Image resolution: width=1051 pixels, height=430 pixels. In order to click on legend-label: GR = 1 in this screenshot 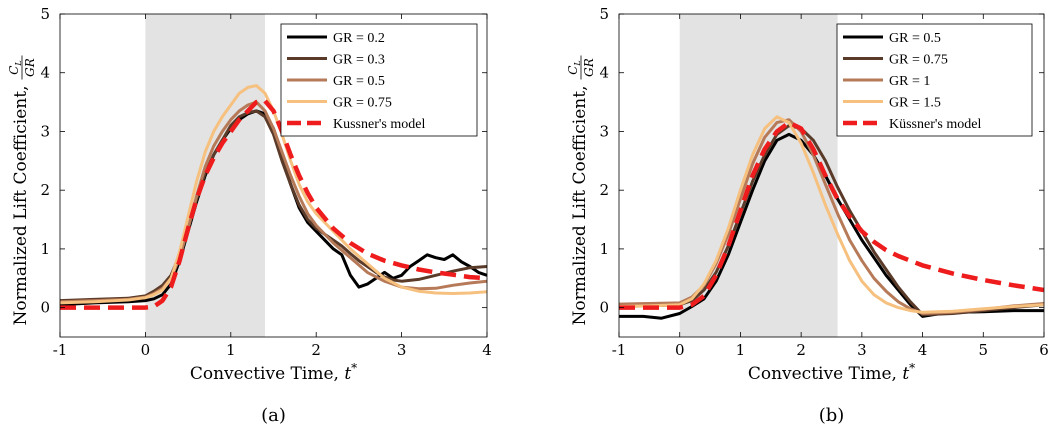, I will do `click(909, 81)`.